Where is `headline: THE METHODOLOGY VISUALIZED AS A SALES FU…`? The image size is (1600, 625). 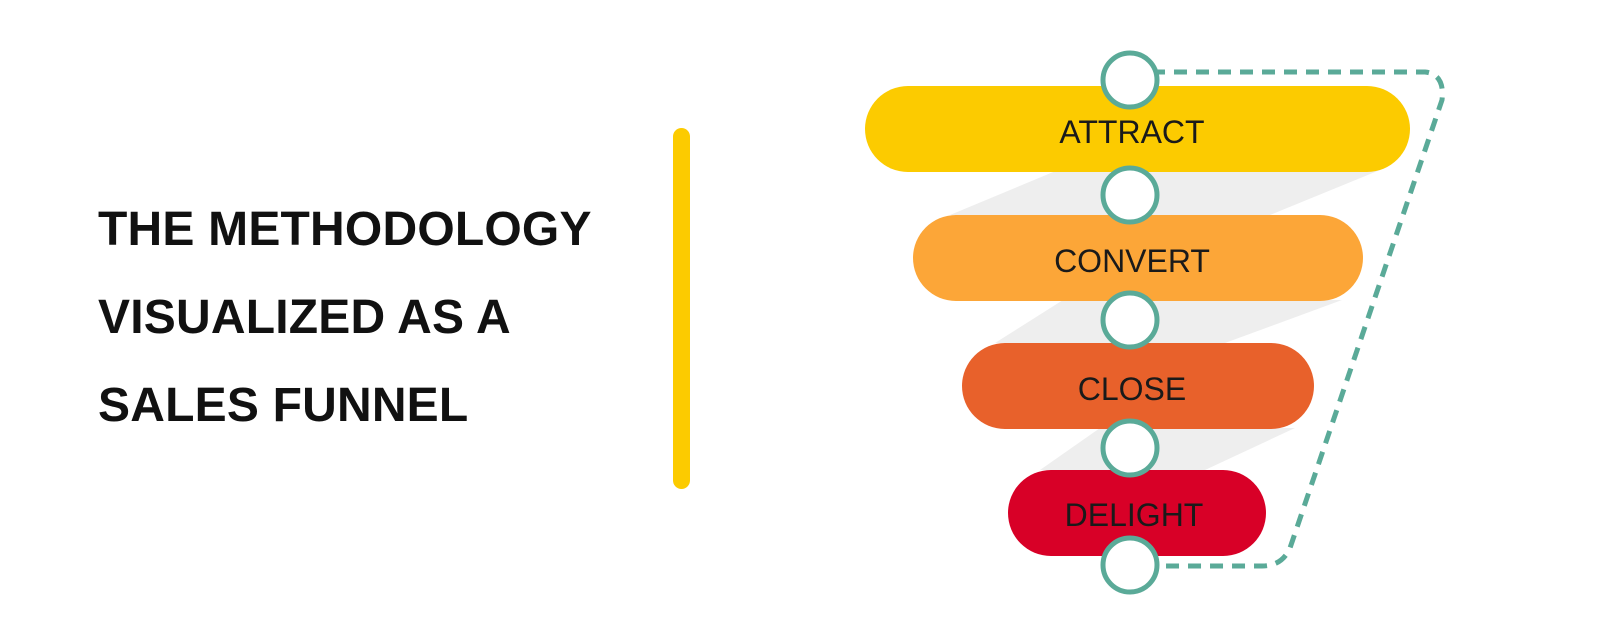 headline: THE METHODOLOGY VISUALIZED AS A SALES FU… is located at coordinates (378, 318).